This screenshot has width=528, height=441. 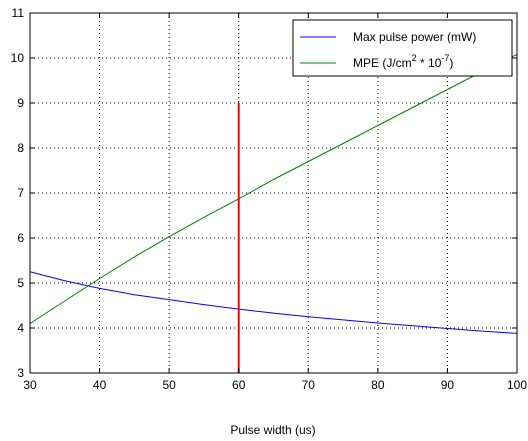 I want to click on y-tick-label: 4, so click(x=20, y=328).